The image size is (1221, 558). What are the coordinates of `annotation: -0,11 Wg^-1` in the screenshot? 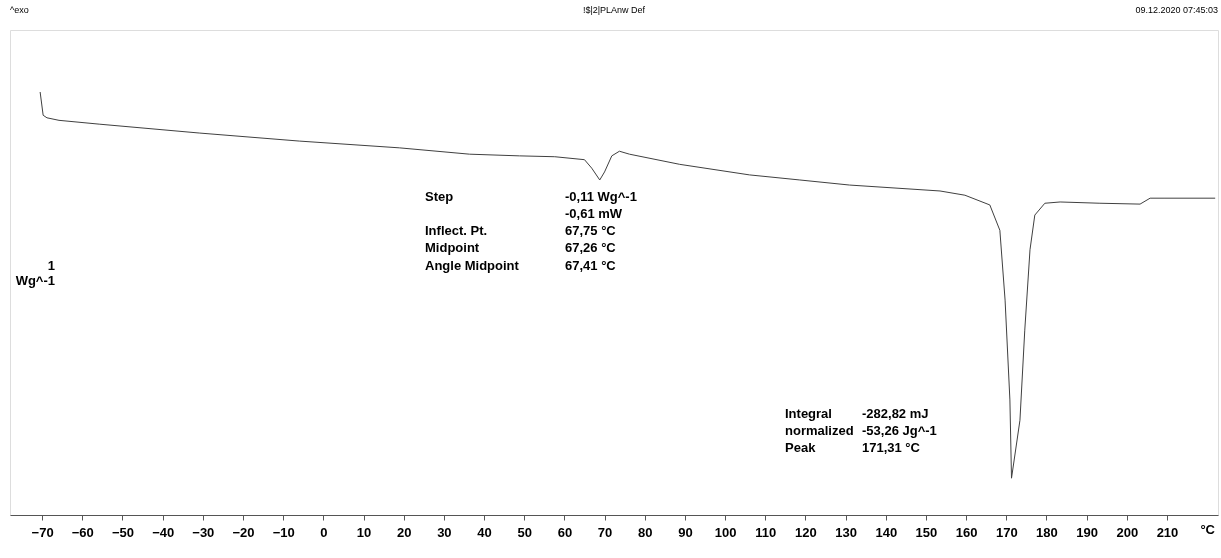 It's located at (601, 196).